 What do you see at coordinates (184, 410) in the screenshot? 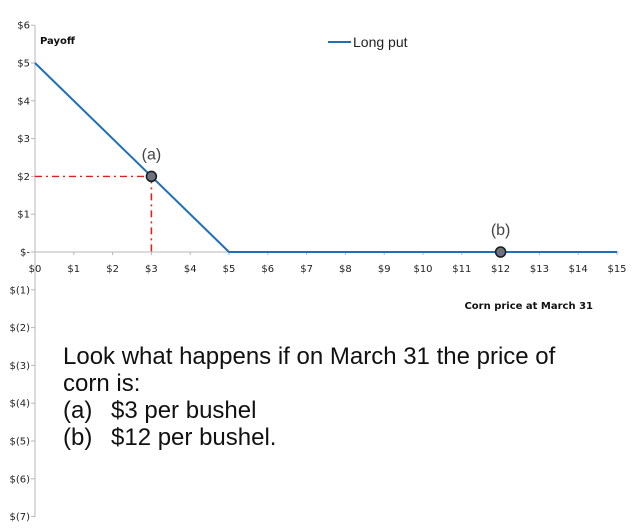
I see `option-a-text: $3 per bushel` at bounding box center [184, 410].